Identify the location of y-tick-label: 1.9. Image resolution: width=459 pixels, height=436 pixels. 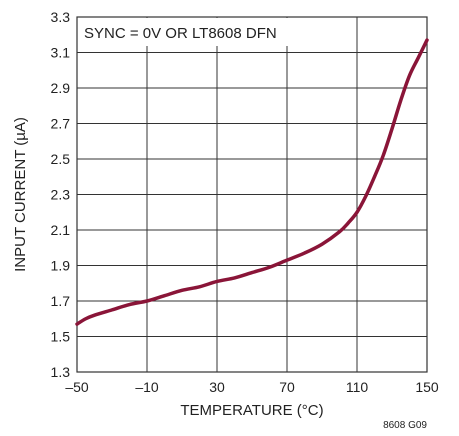
(61, 266).